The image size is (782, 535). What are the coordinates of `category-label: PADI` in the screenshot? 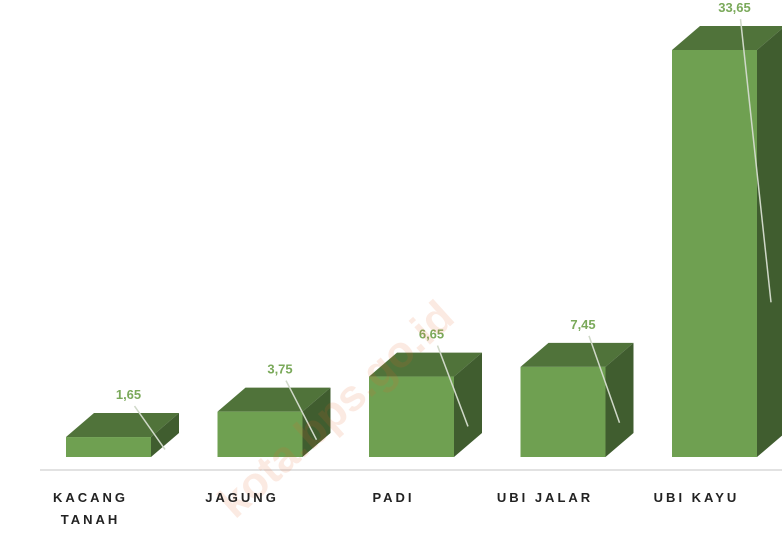 It's located at (393, 497).